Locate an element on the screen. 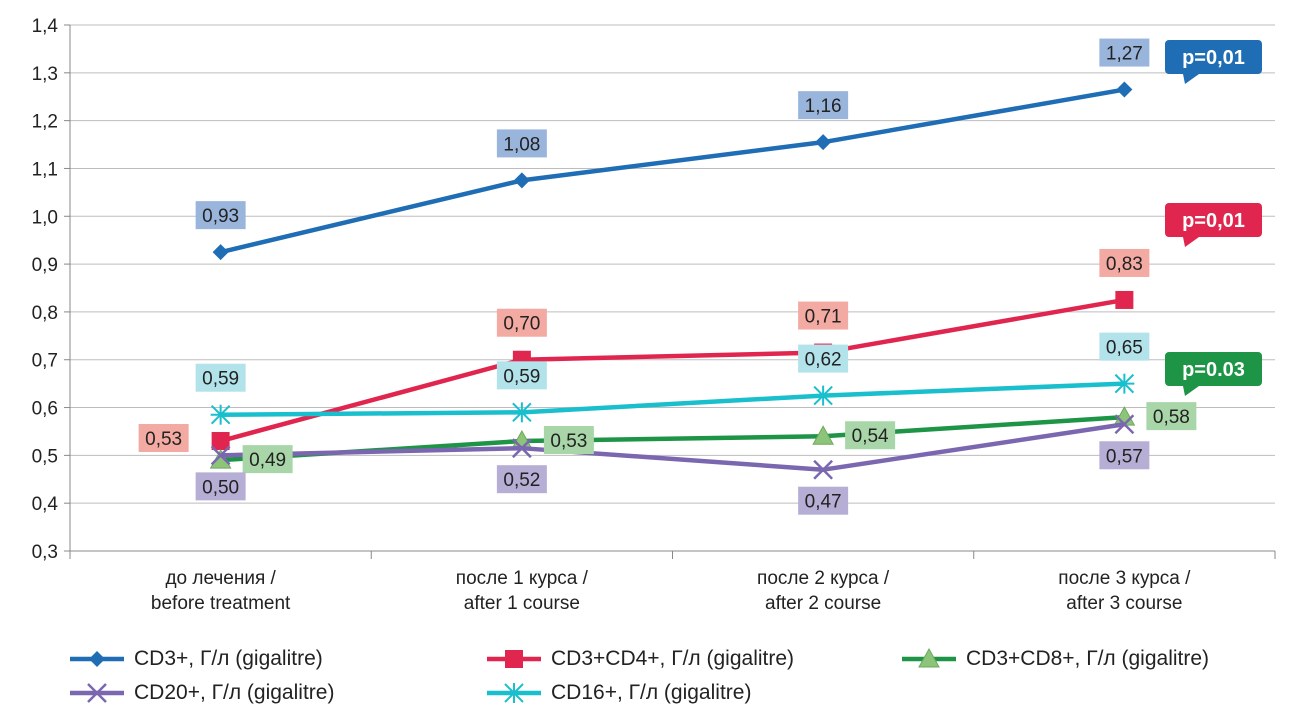 The image size is (1300, 726). data-label: 0,50 is located at coordinates (220, 486).